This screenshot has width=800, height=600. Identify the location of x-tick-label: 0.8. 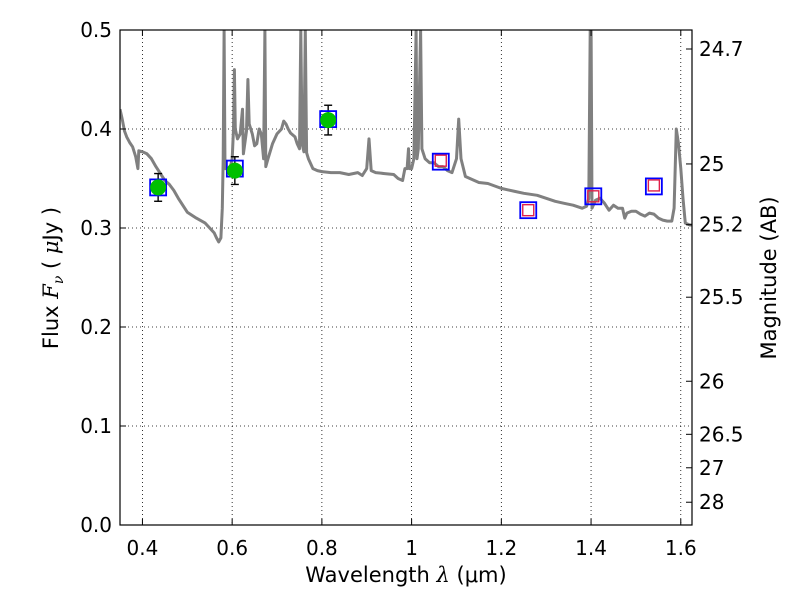
(322, 548).